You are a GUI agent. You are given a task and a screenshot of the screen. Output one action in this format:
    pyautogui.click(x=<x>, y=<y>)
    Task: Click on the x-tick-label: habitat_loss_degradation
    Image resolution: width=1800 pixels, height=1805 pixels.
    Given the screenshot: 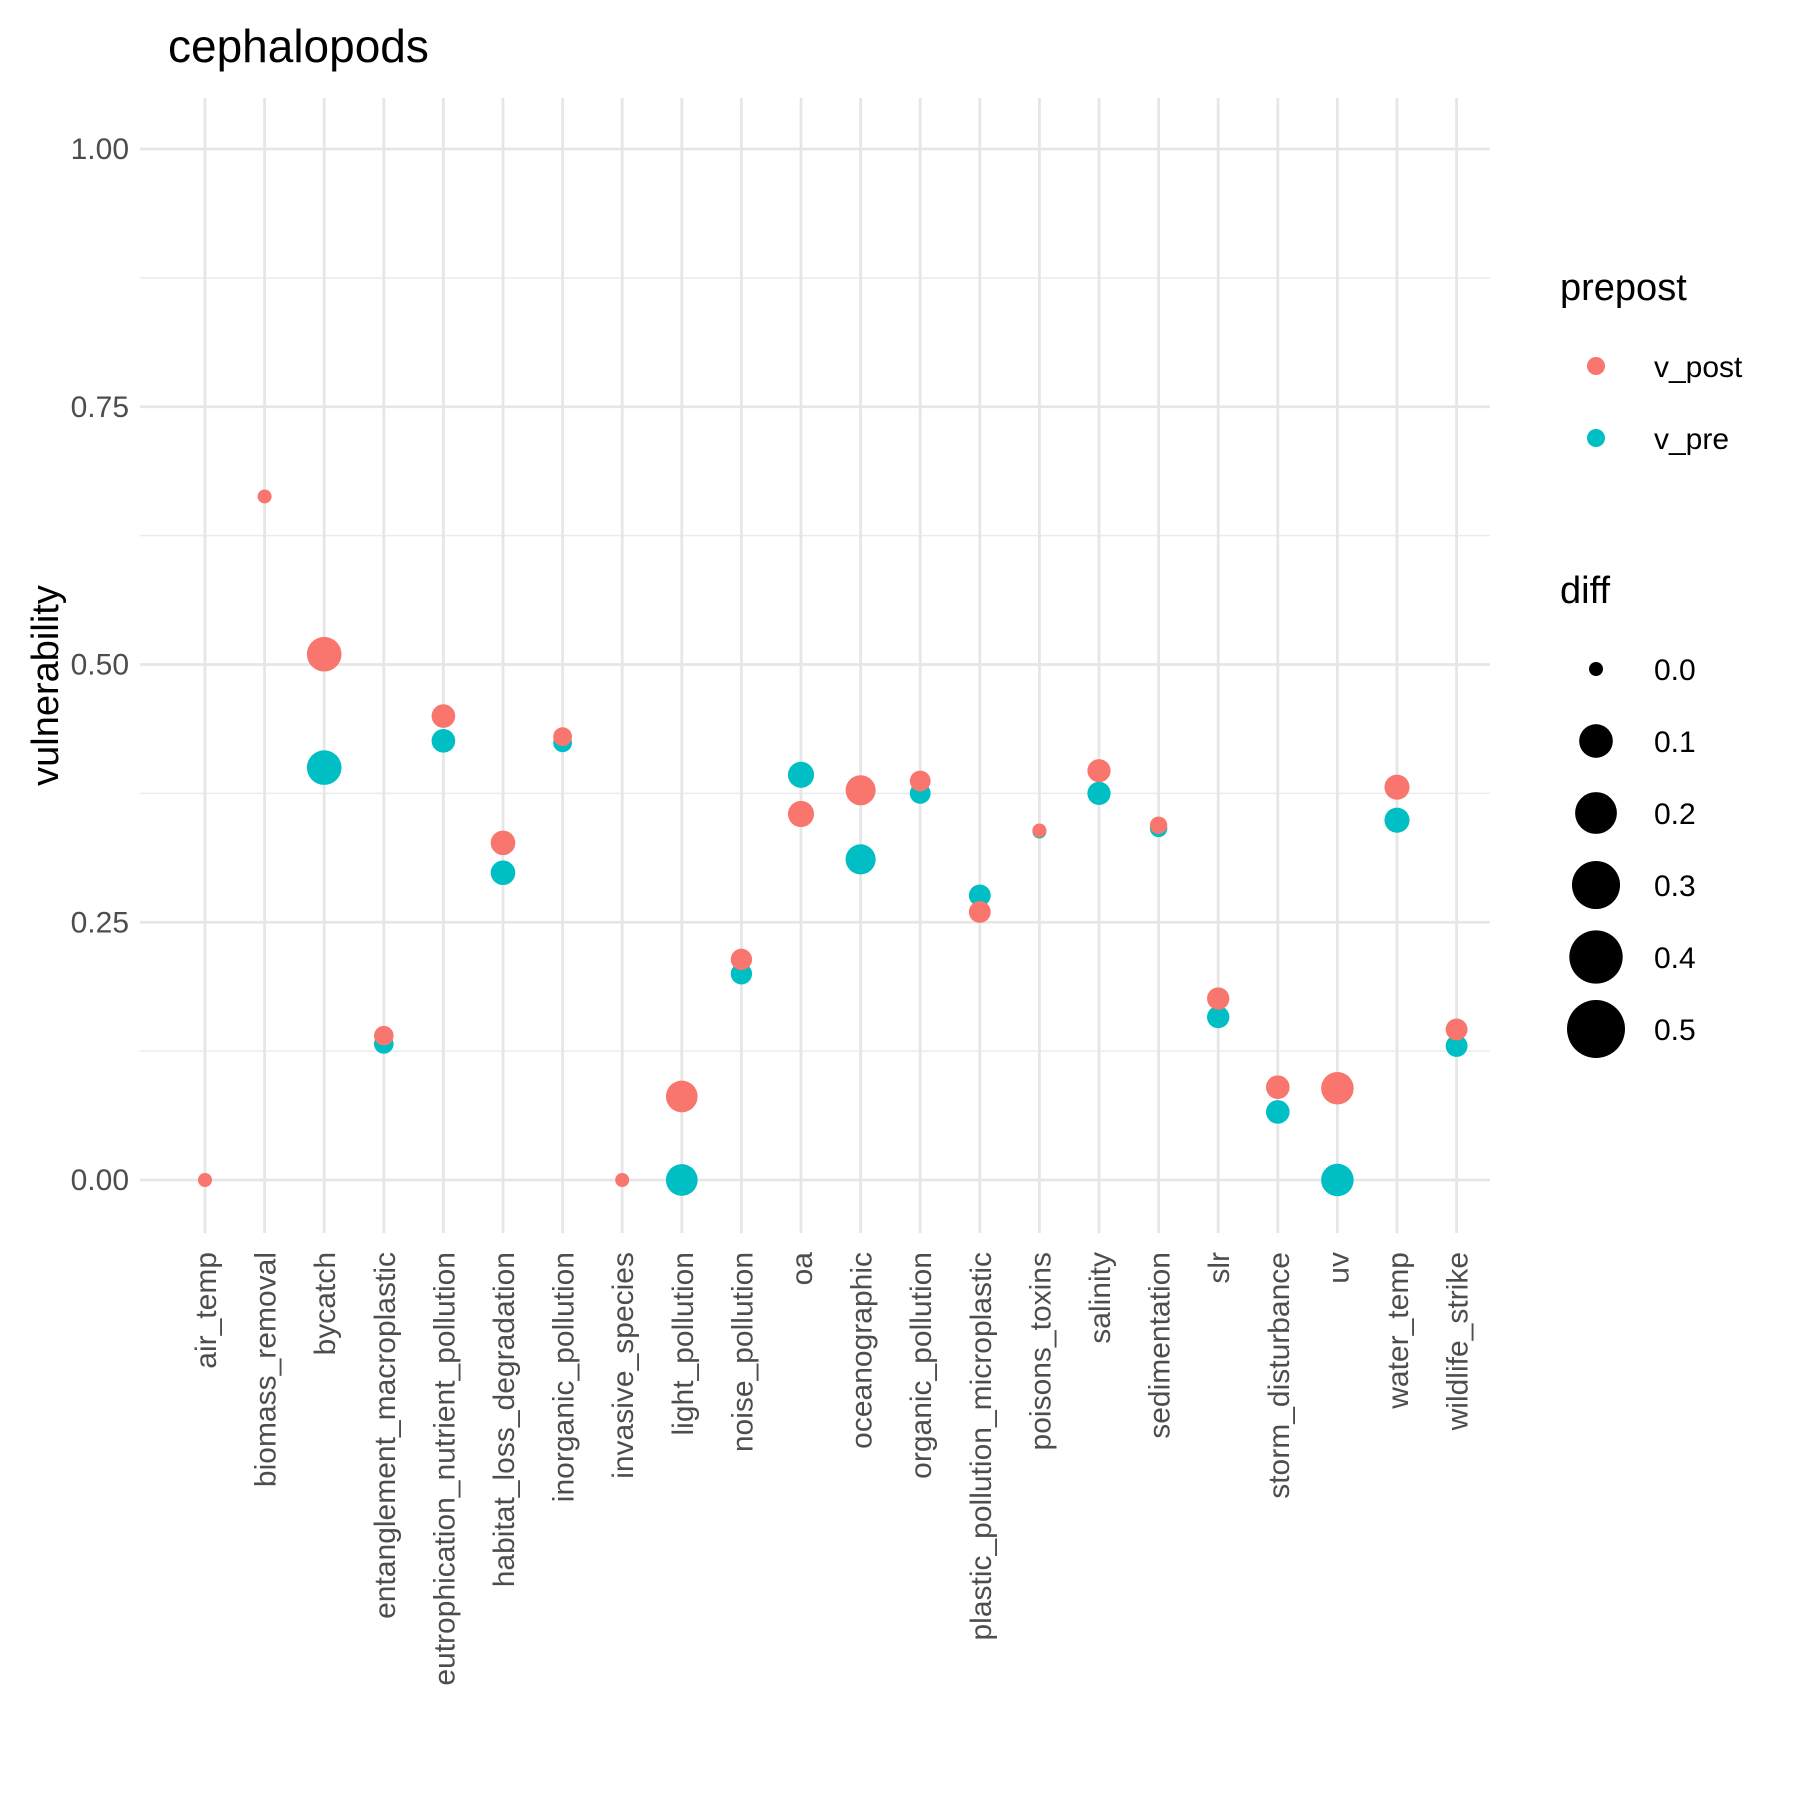 What is the action you would take?
    pyautogui.click(x=504, y=1419)
    